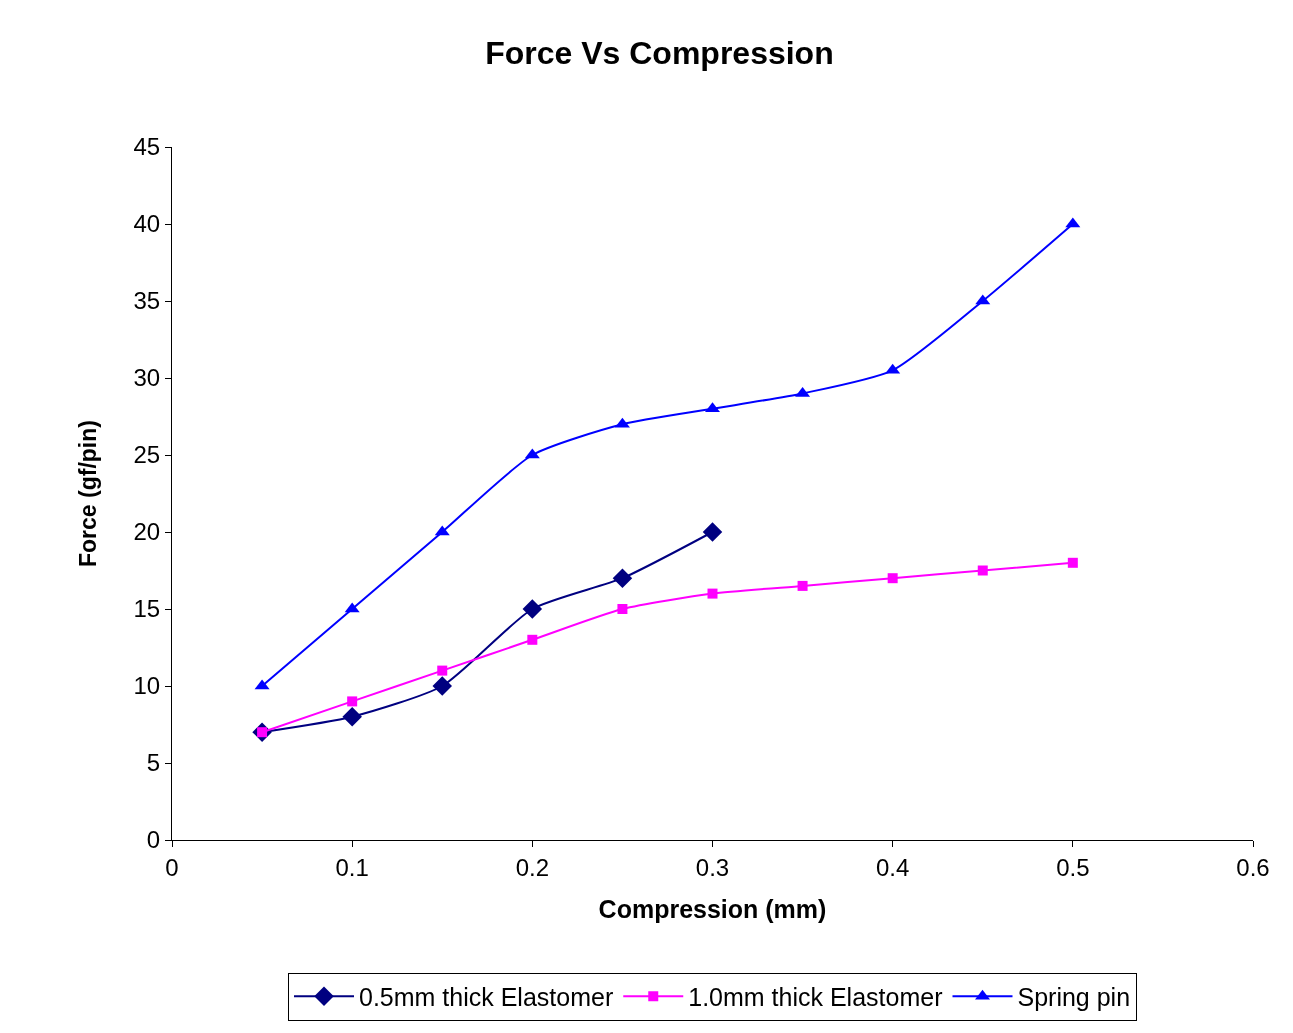 The width and height of the screenshot is (1293, 1033). What do you see at coordinates (486, 997) in the screenshot?
I see `legend-label: 0.5mm thick Elastomer` at bounding box center [486, 997].